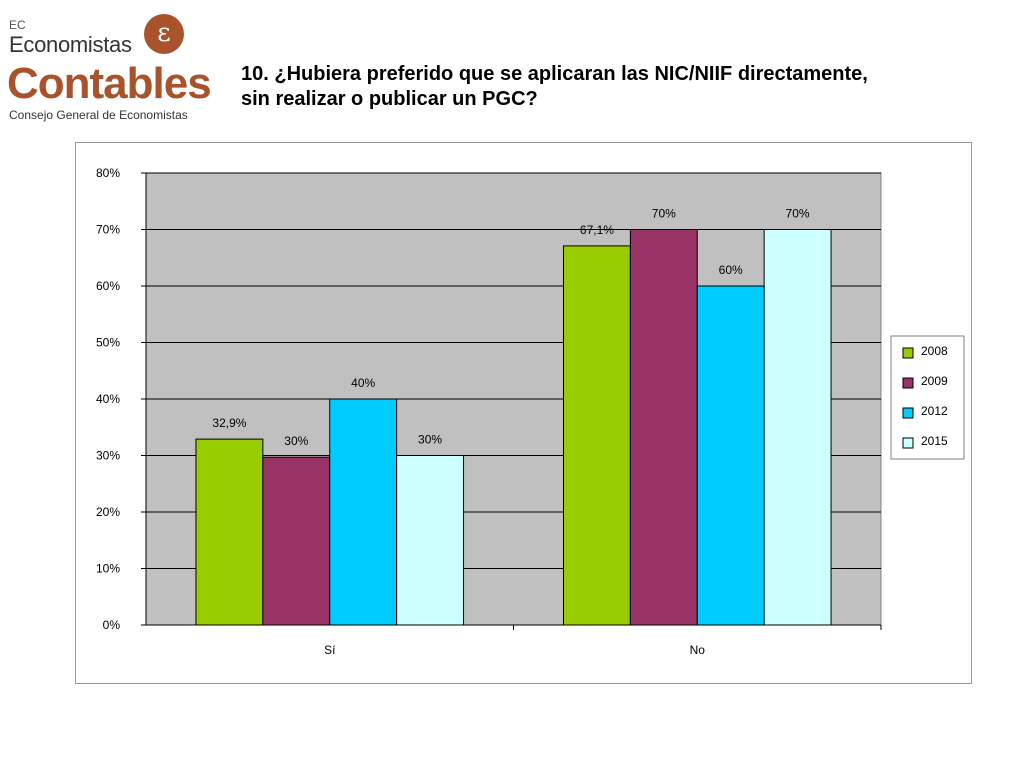  What do you see at coordinates (363, 383) in the screenshot?
I see `data-label: 40%` at bounding box center [363, 383].